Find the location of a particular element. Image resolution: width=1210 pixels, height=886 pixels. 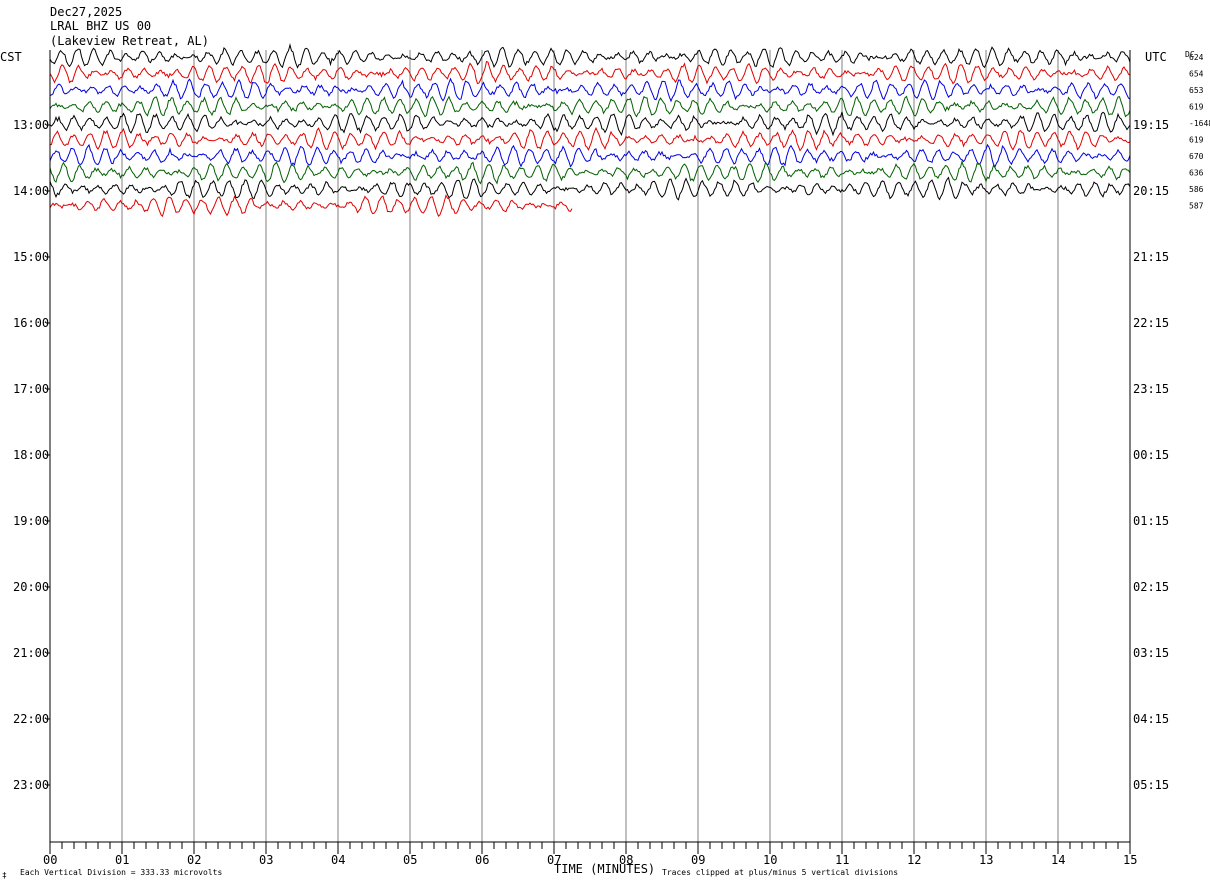

x-tick-label: 11 is located at coordinates (842, 860).